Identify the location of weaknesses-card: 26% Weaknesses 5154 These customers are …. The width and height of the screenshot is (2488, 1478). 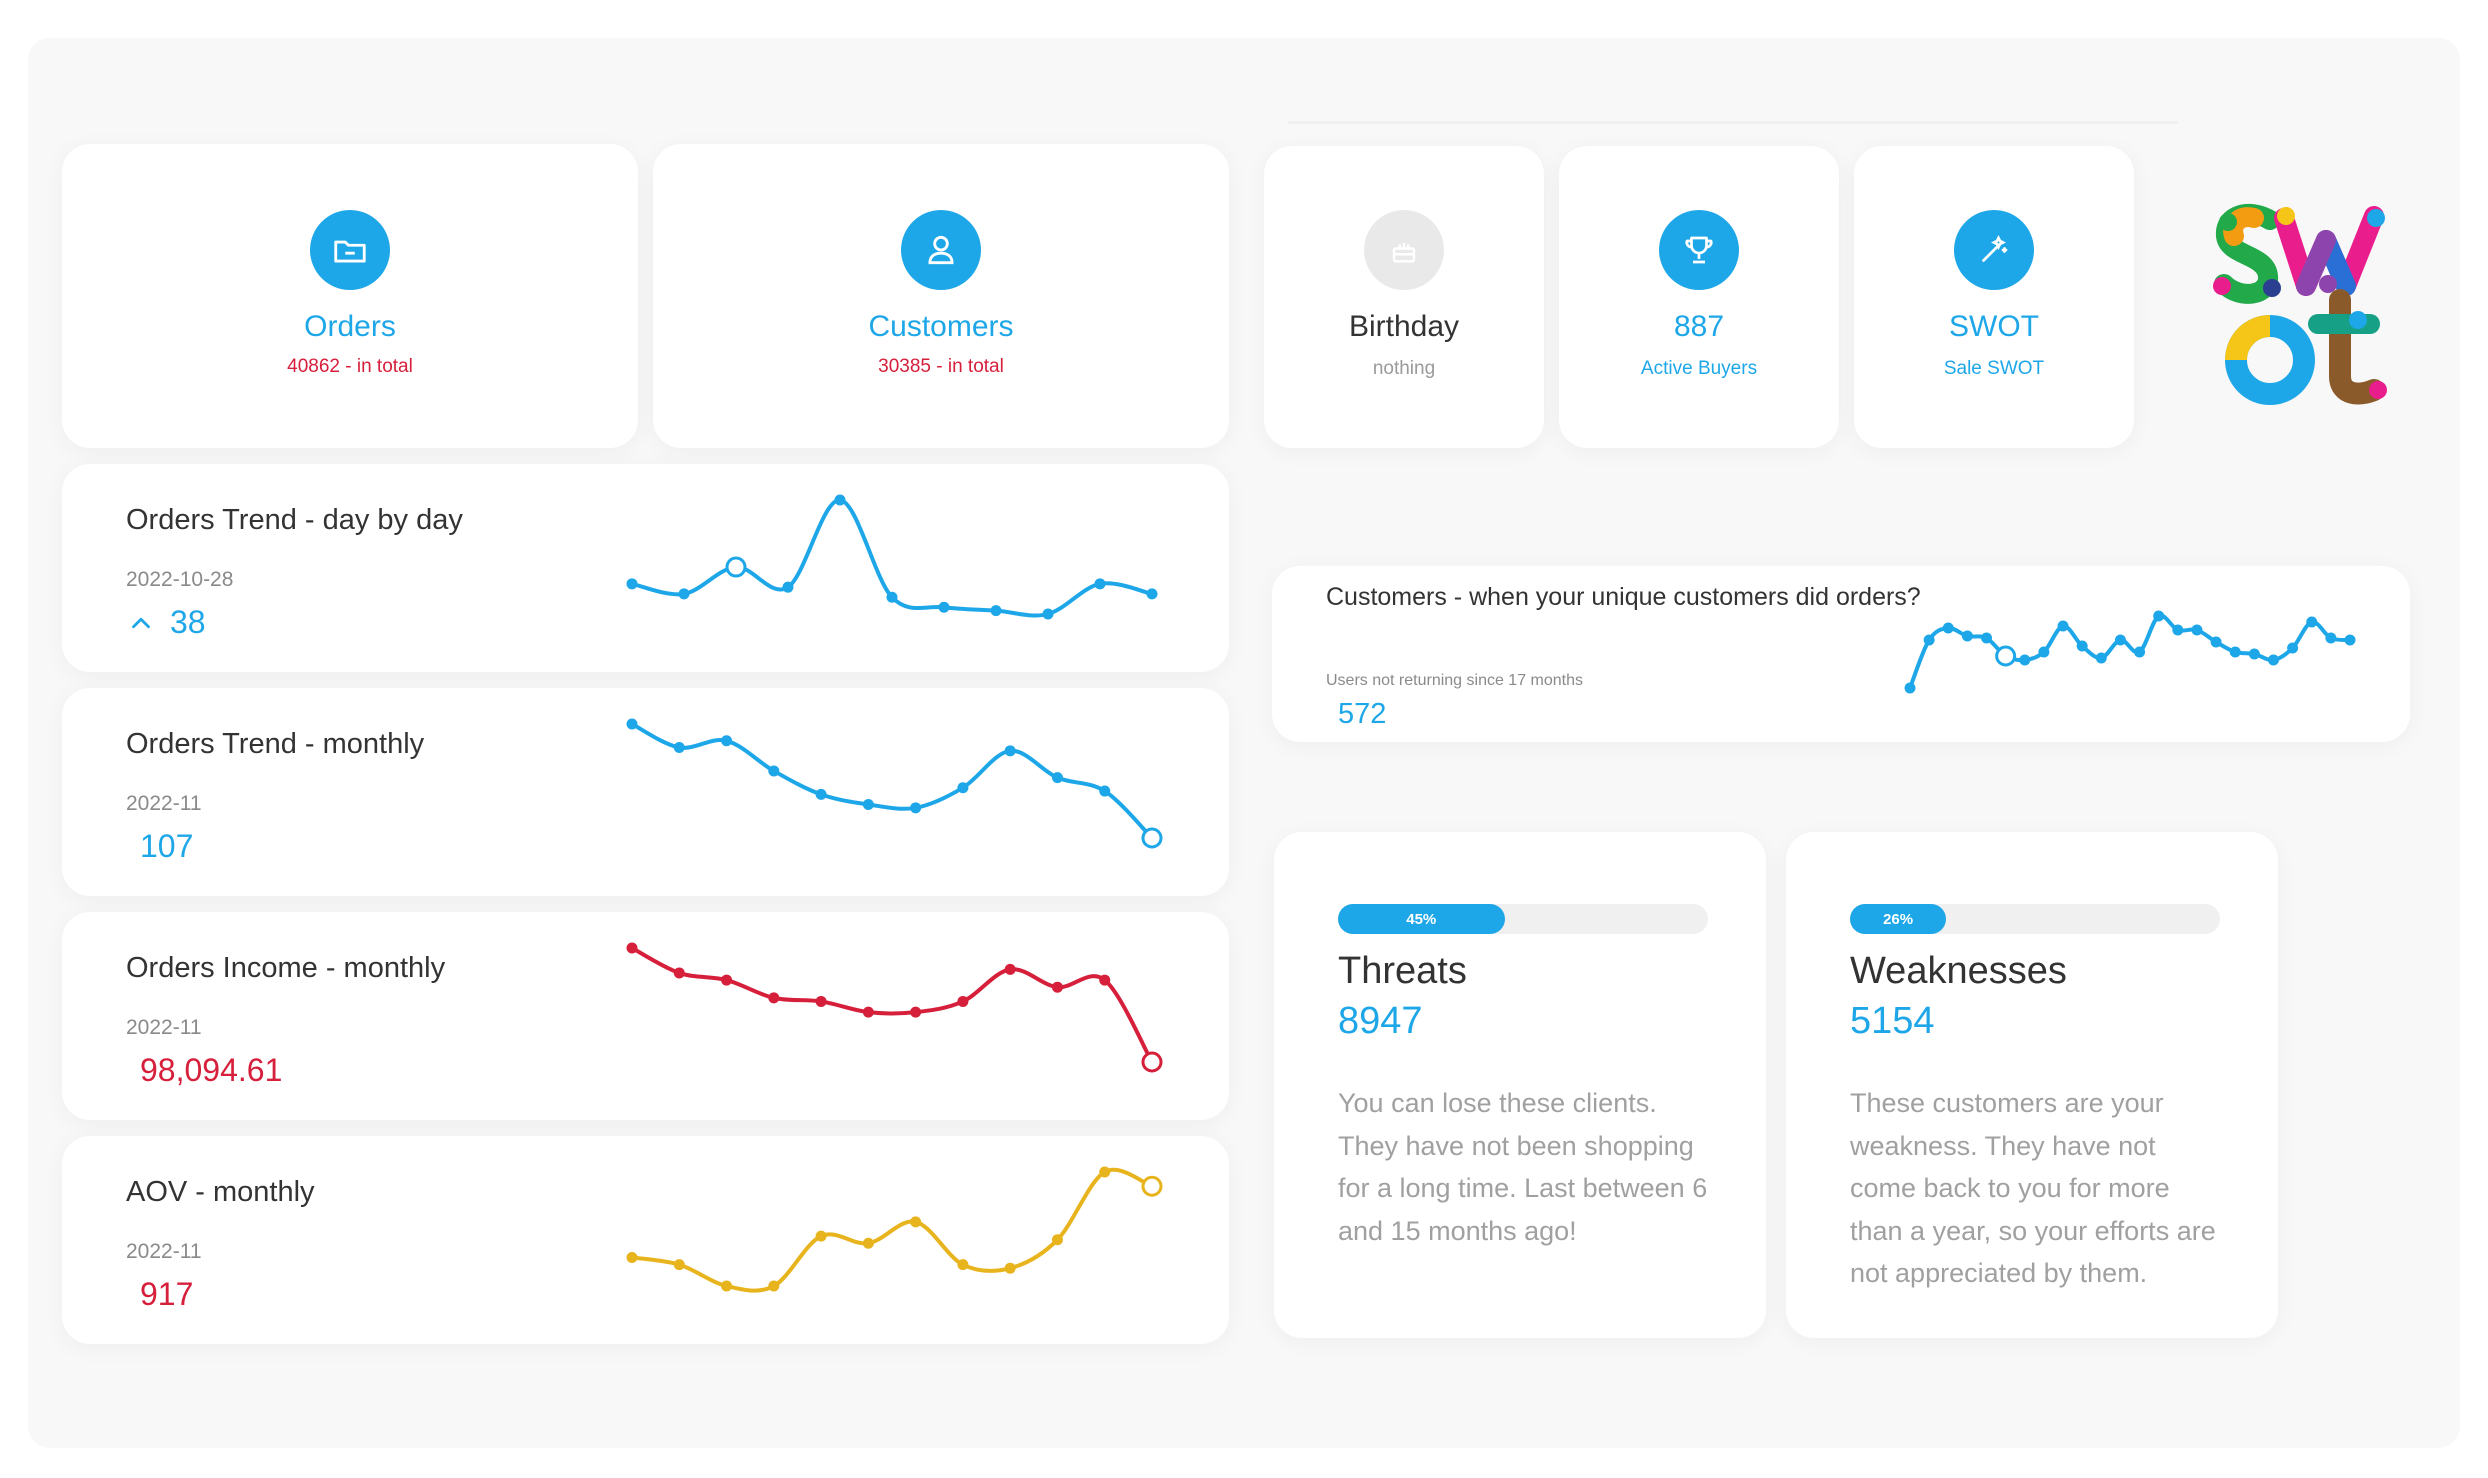
(2032, 1085).